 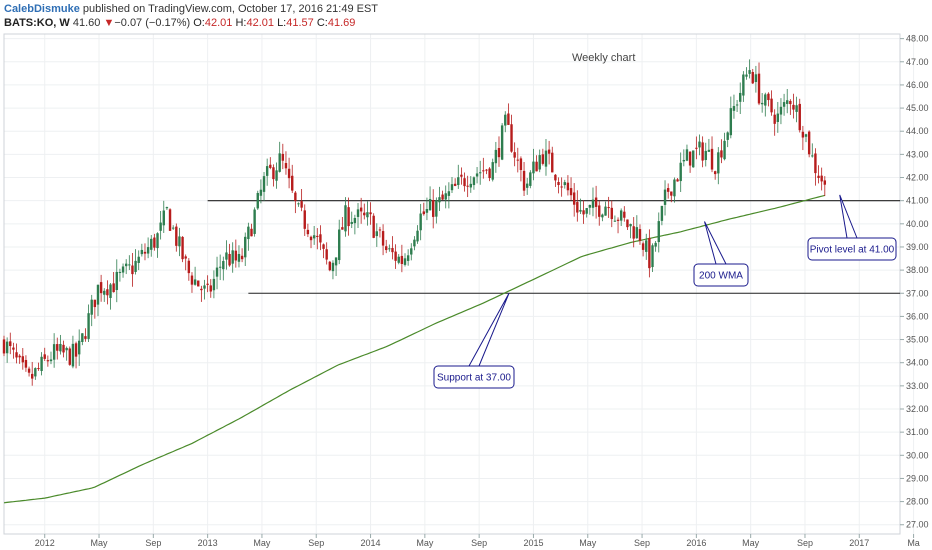 I want to click on price-tick-label: 38.00, so click(x=917, y=270).